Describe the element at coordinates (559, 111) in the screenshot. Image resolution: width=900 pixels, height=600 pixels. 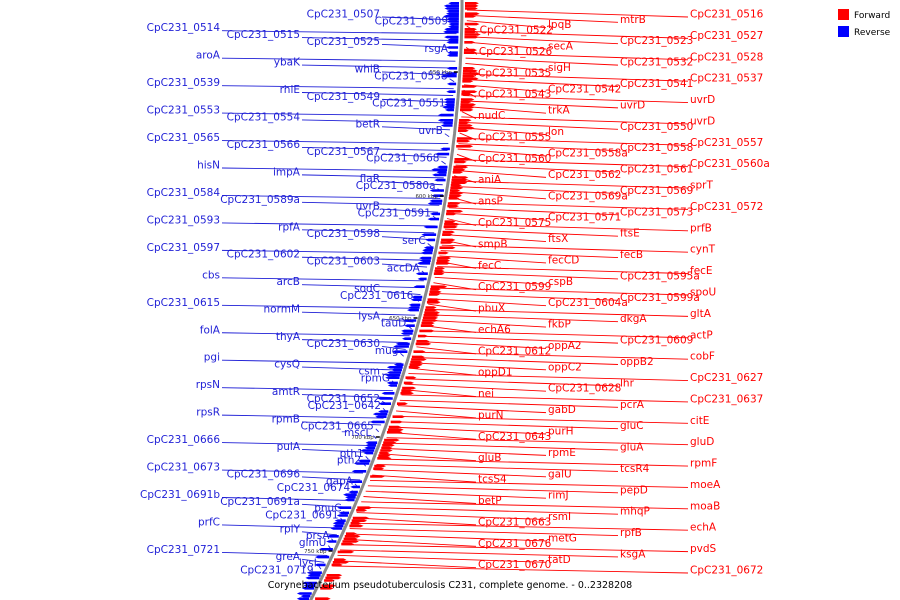
I see `forward-gene-label: trkA` at that location.